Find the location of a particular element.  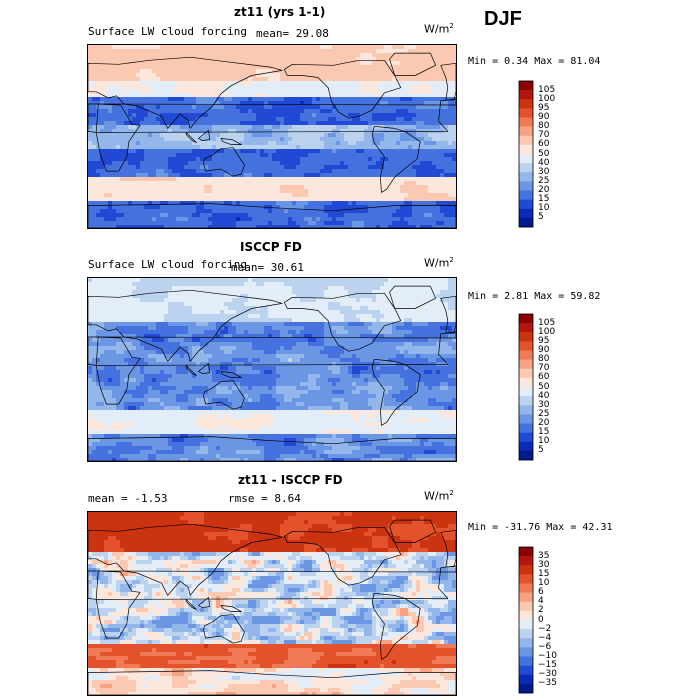

colorbar-label: −35 is located at coordinates (547, 683).